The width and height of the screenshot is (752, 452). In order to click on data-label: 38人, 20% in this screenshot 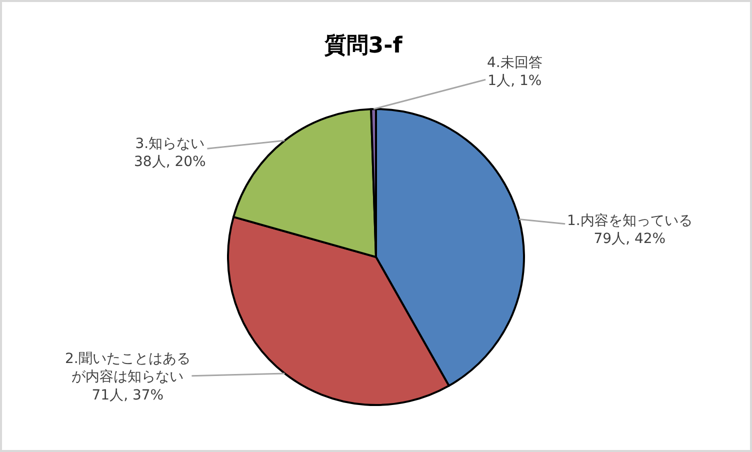, I will do `click(170, 162)`.